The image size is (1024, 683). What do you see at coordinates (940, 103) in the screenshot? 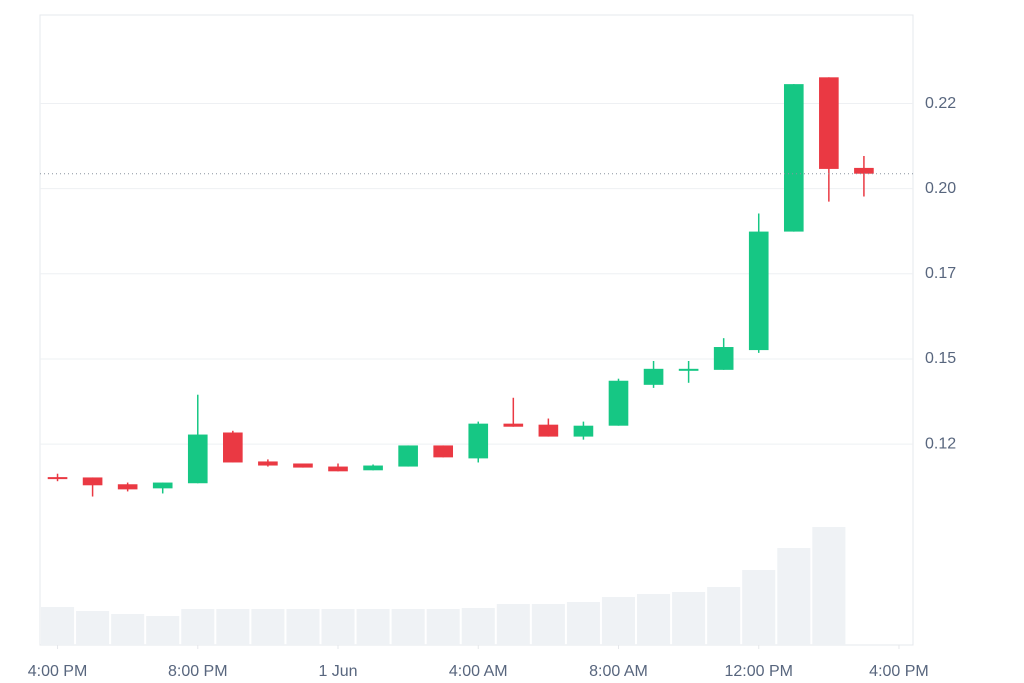
I see `y-tick-label: 0.22` at bounding box center [940, 103].